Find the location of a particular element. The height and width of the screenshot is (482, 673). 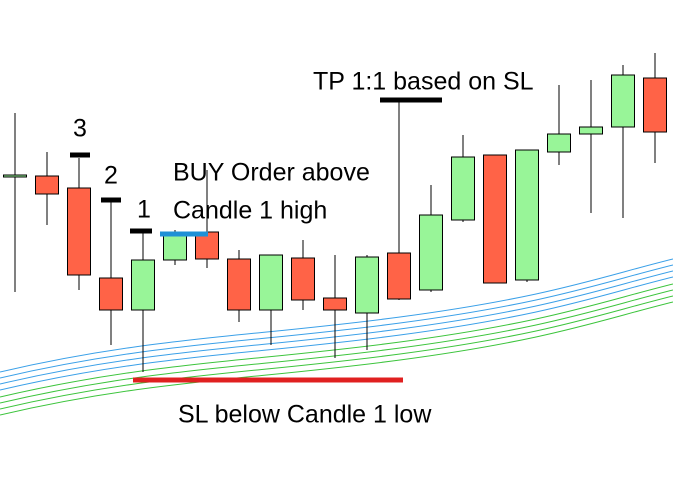

annotation: SL below Candle 1 low is located at coordinates (305, 415).